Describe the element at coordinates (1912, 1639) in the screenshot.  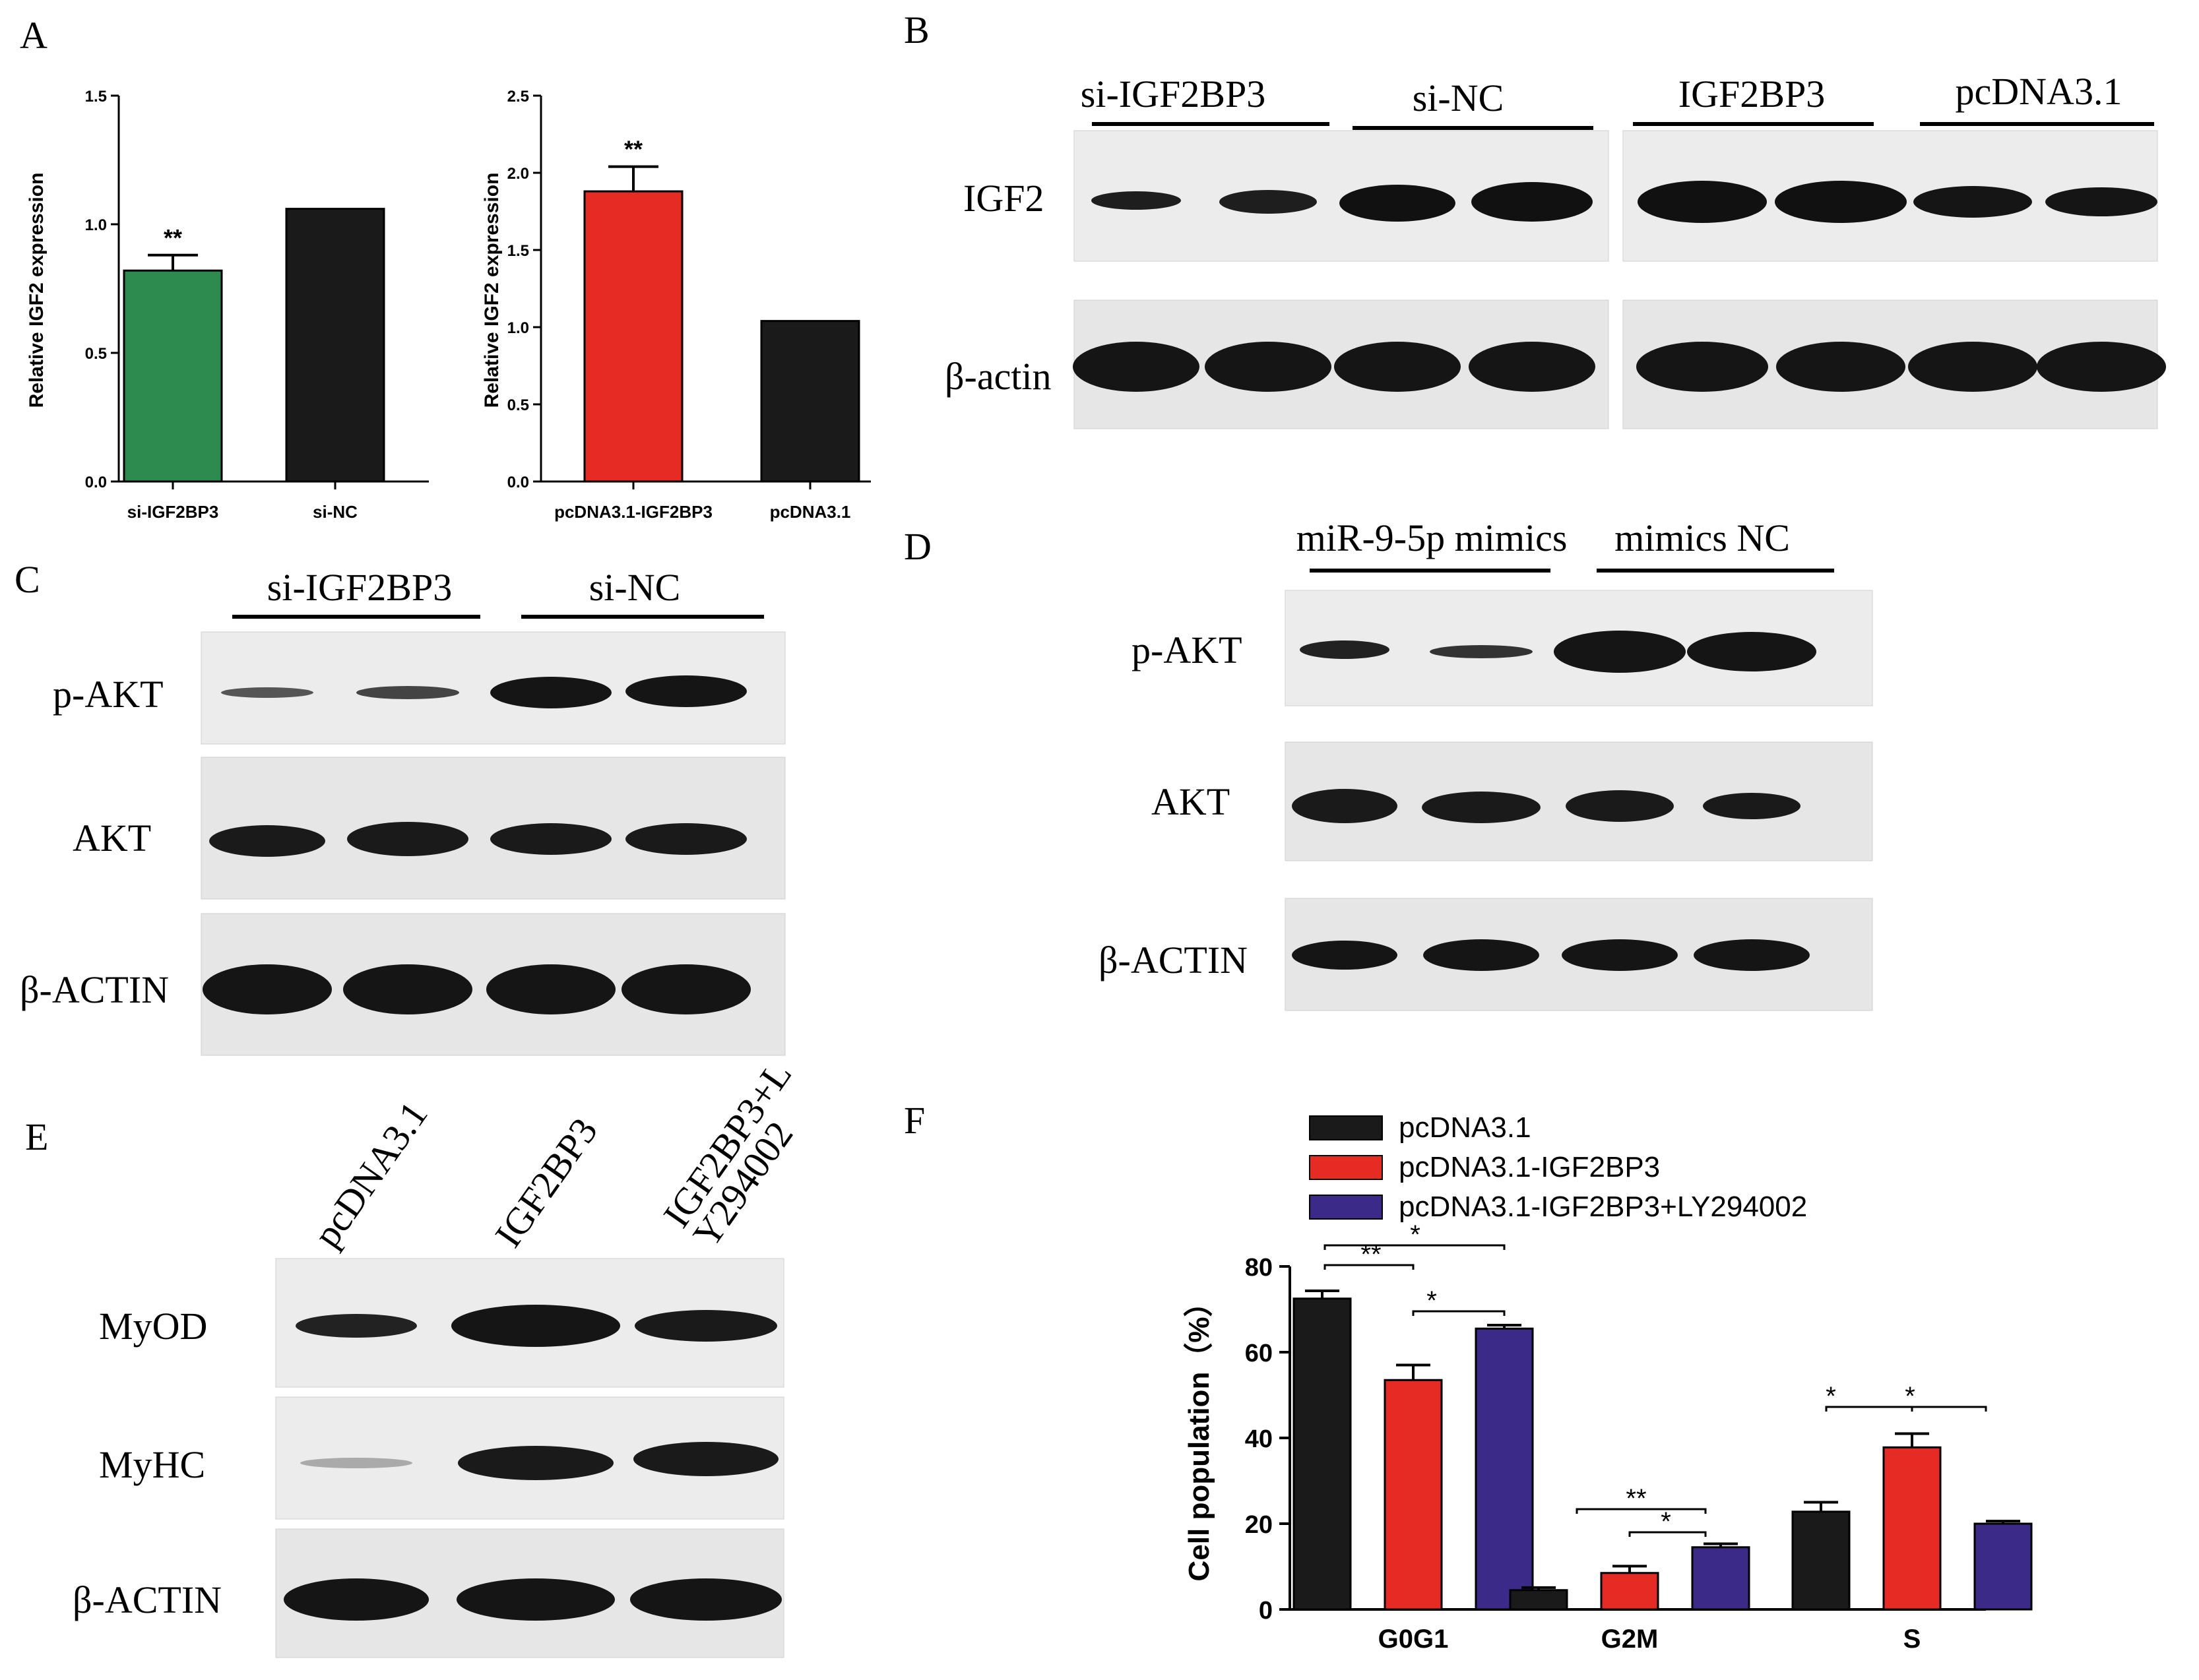
I see `x-category-label: S` at that location.